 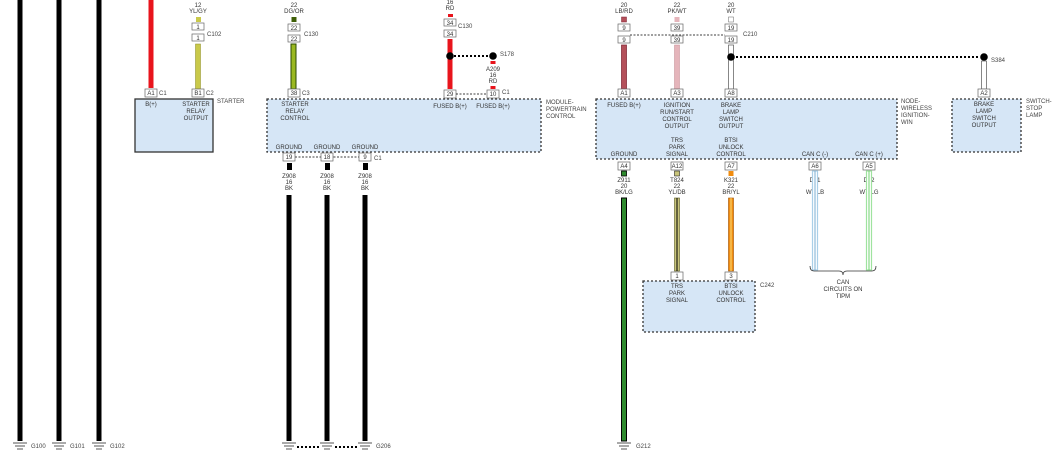 What do you see at coordinates (99, 220) in the screenshot?
I see `wire-g102` at bounding box center [99, 220].